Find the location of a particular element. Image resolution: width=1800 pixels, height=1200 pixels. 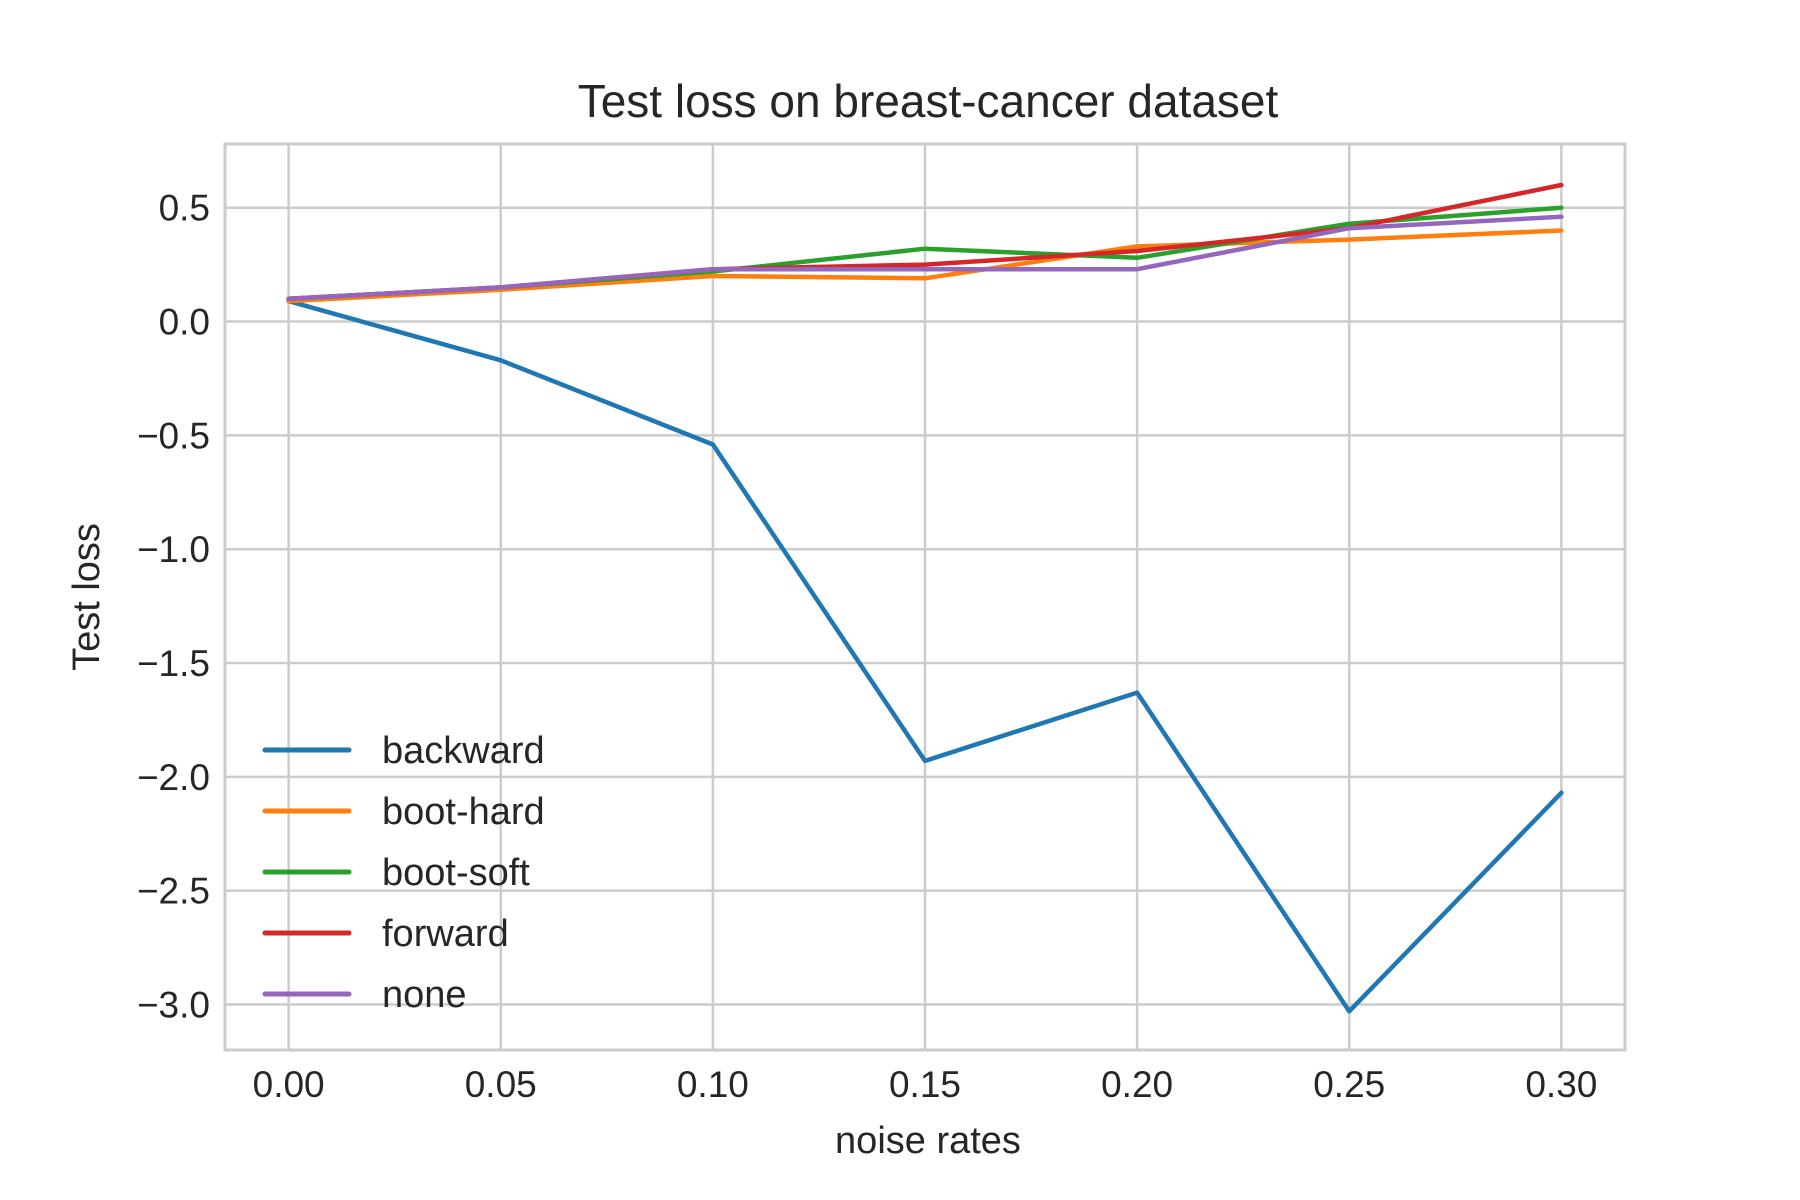

legend-label: boot-hard is located at coordinates (463, 812).